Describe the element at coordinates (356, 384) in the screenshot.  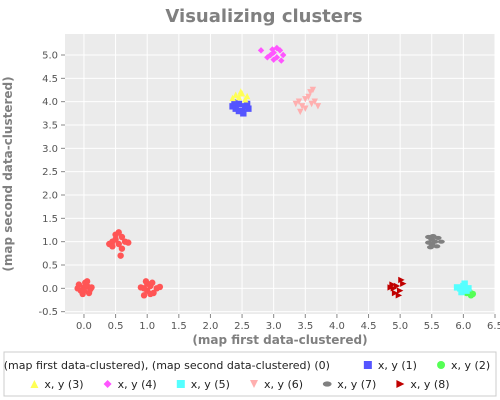
I see `legend-label-7: x, y (7)` at that location.